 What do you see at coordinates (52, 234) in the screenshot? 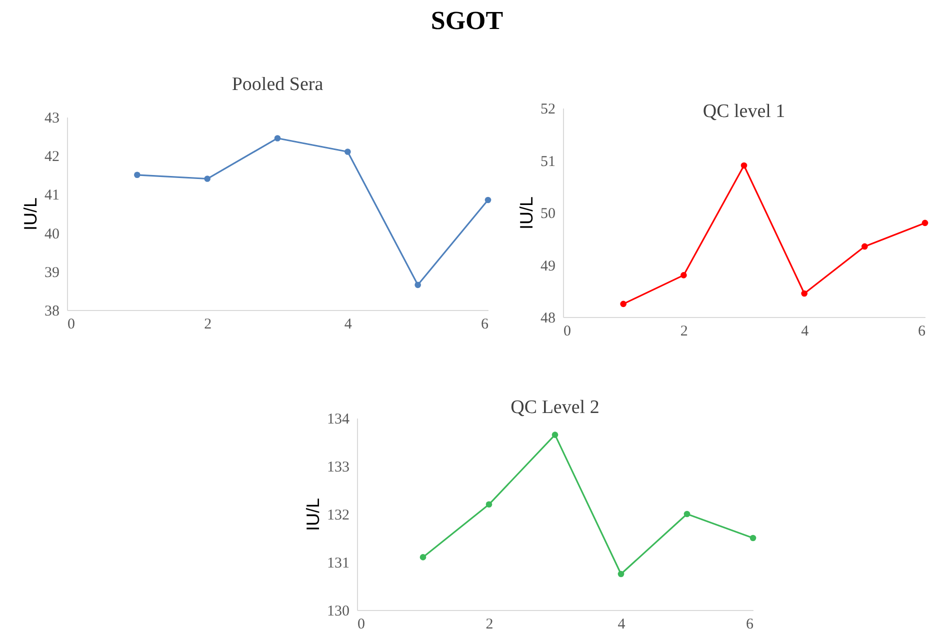
I see `y-tick-label: 40` at bounding box center [52, 234].